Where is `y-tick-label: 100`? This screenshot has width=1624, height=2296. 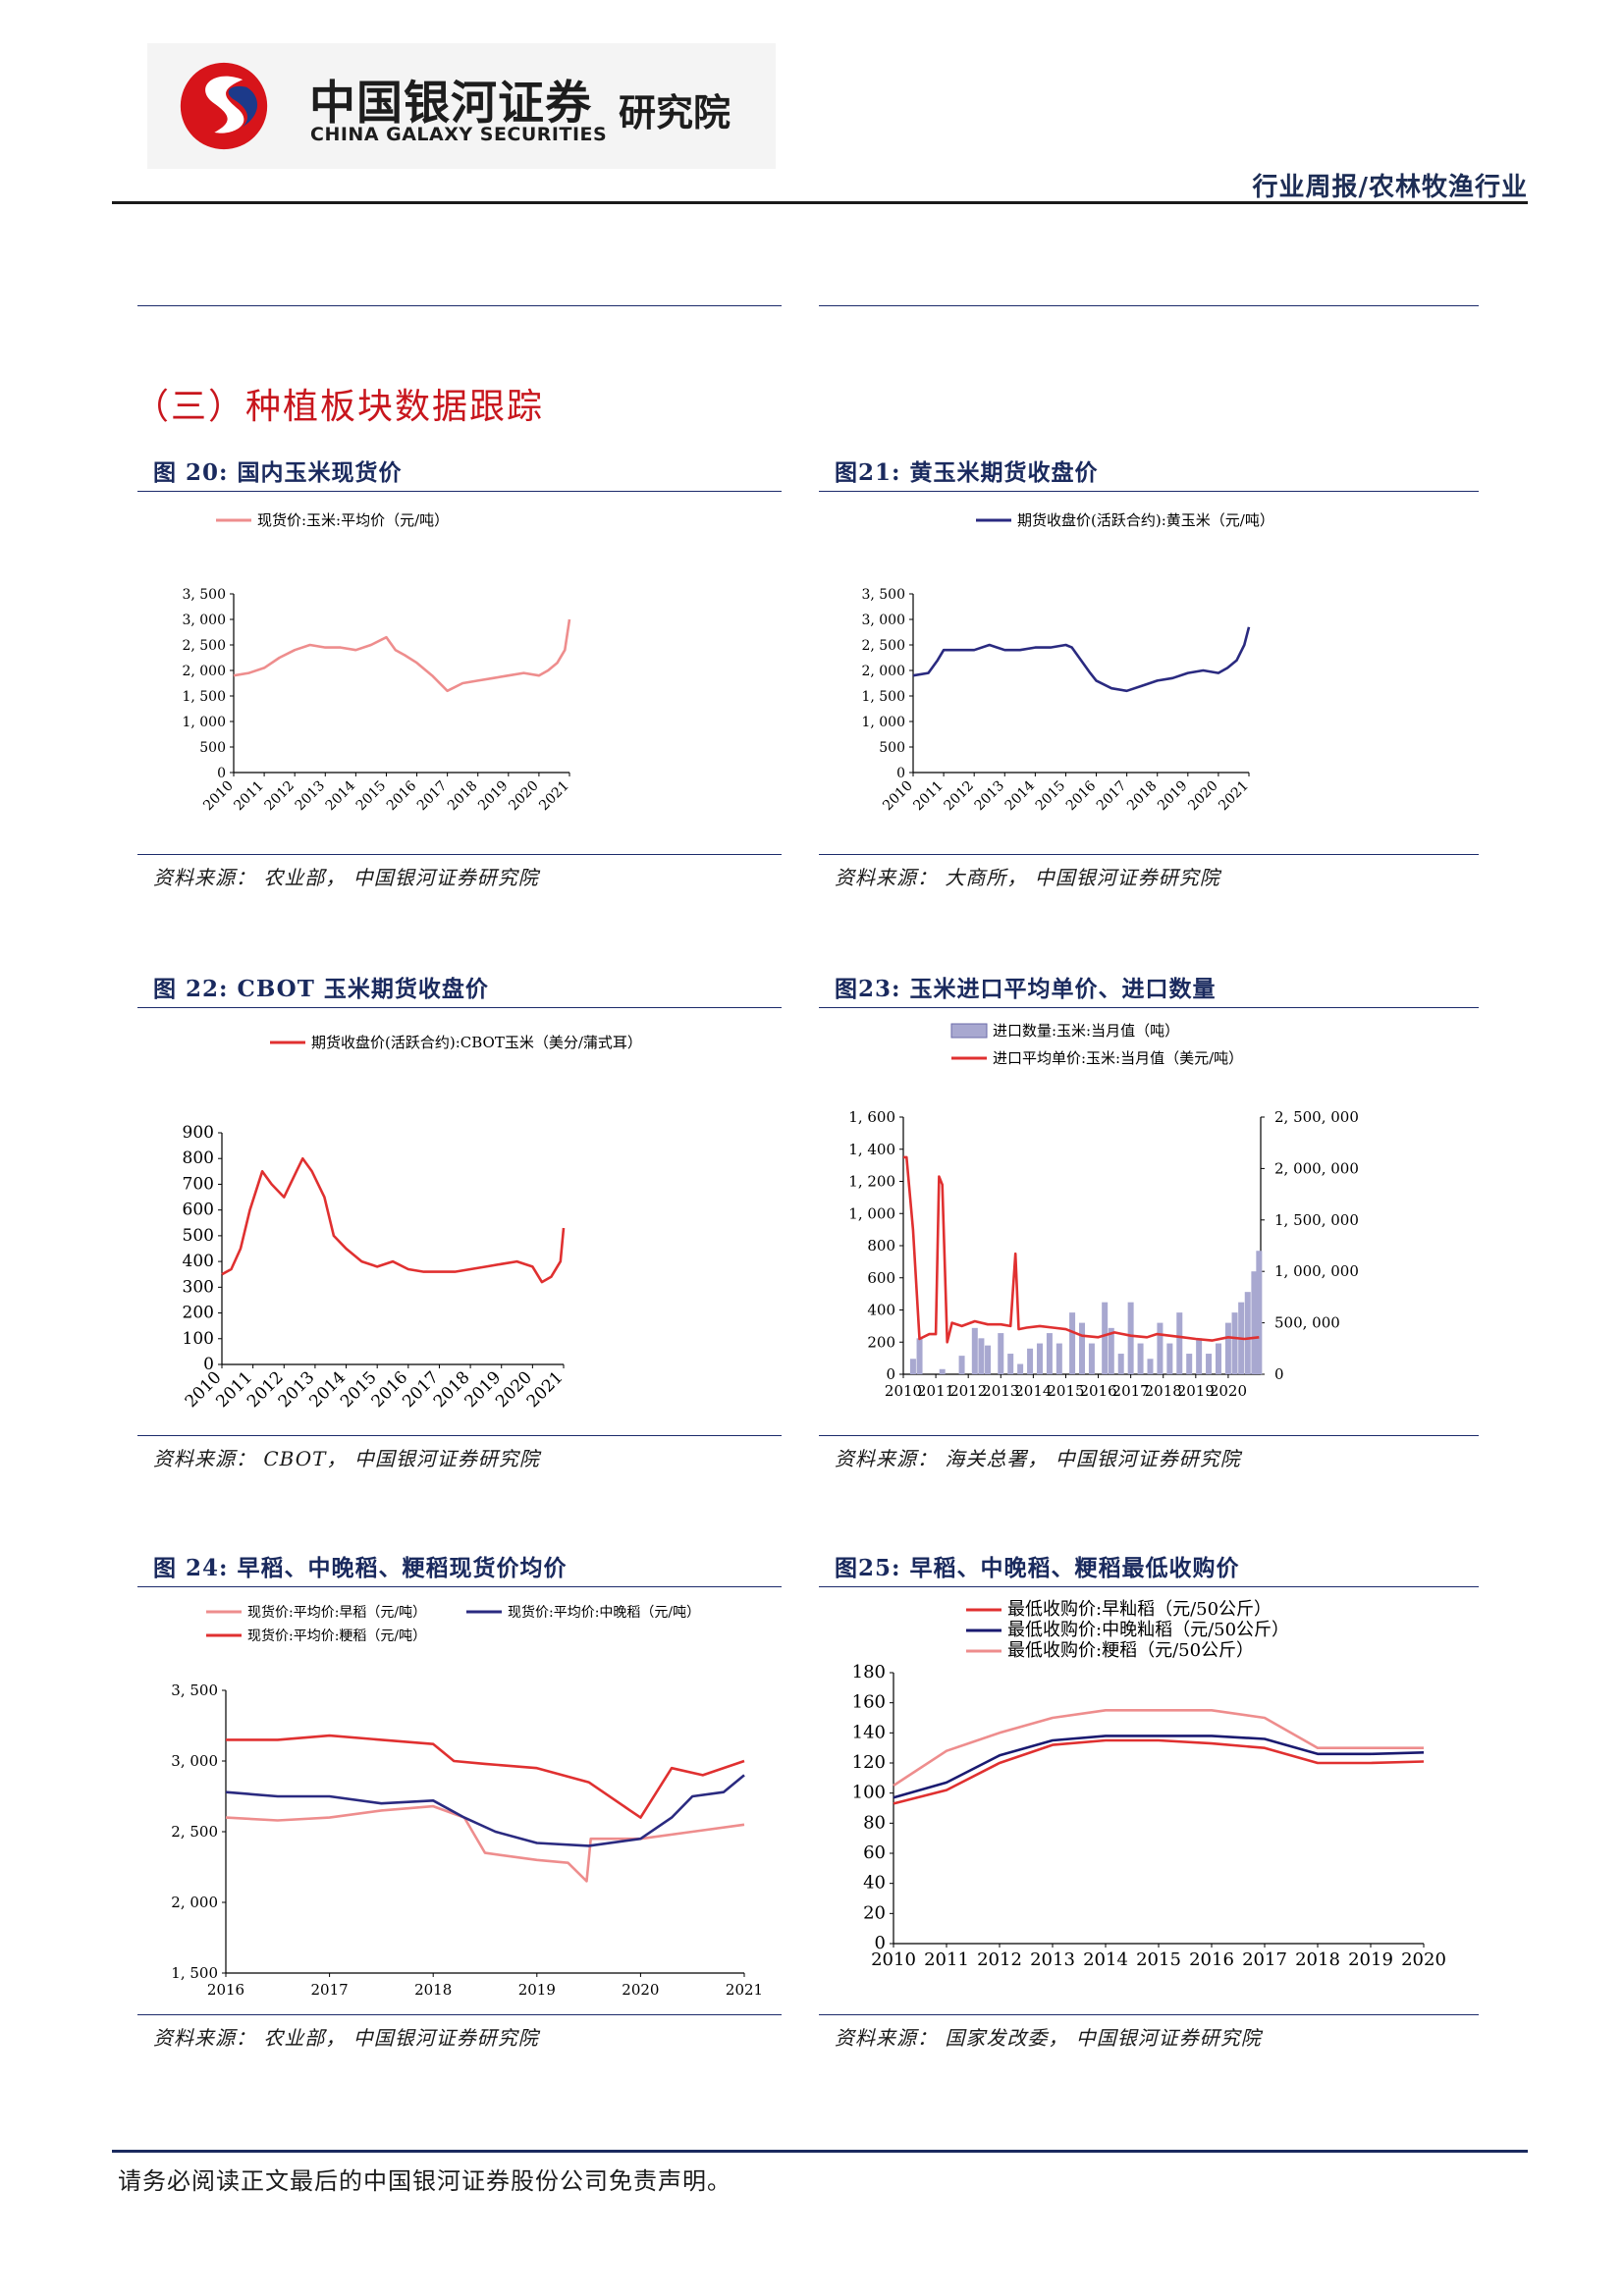 y-tick-label: 100 is located at coordinates (869, 1793).